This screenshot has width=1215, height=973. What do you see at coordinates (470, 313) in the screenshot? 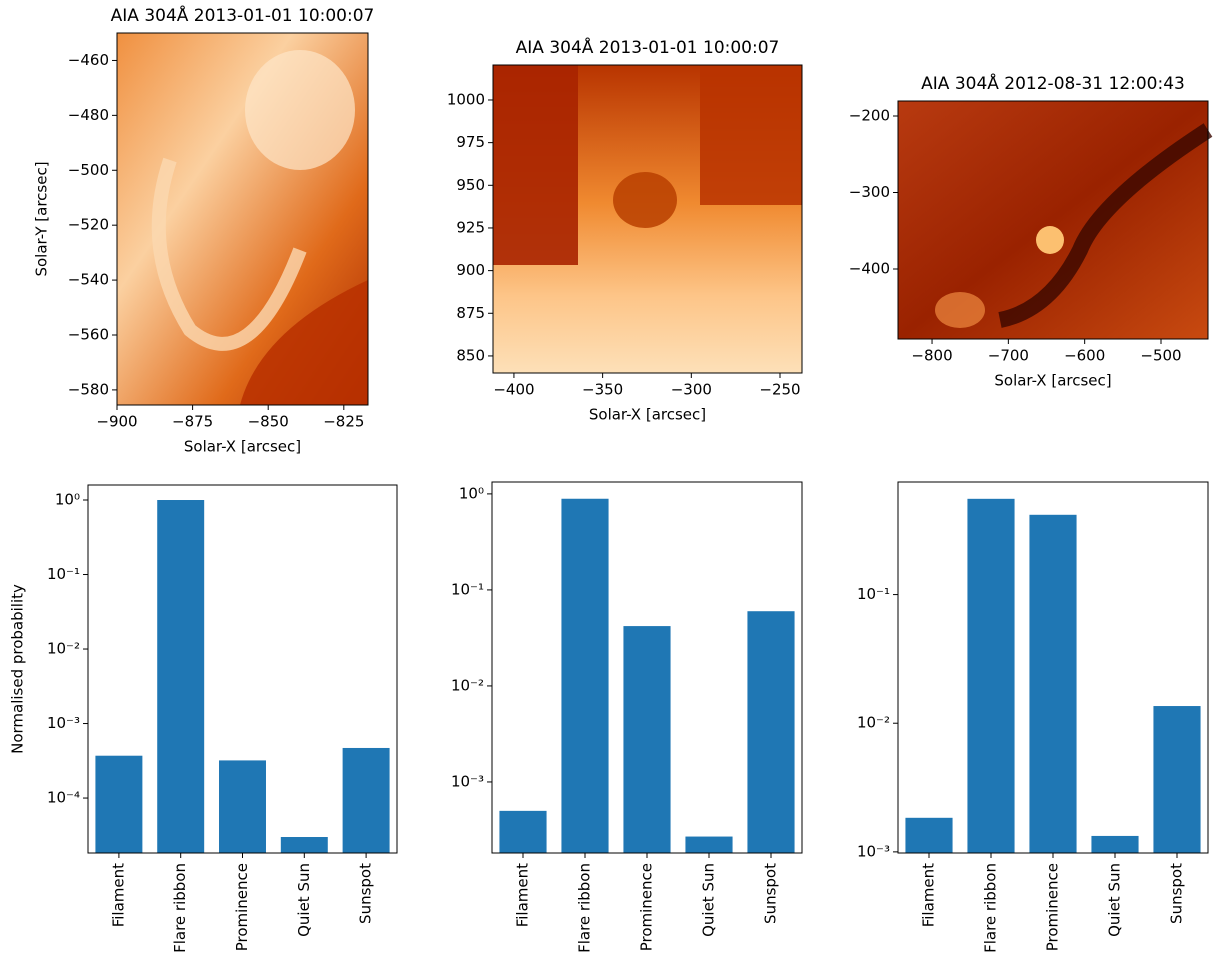
I see `y-tick-label: 875` at bounding box center [470, 313].